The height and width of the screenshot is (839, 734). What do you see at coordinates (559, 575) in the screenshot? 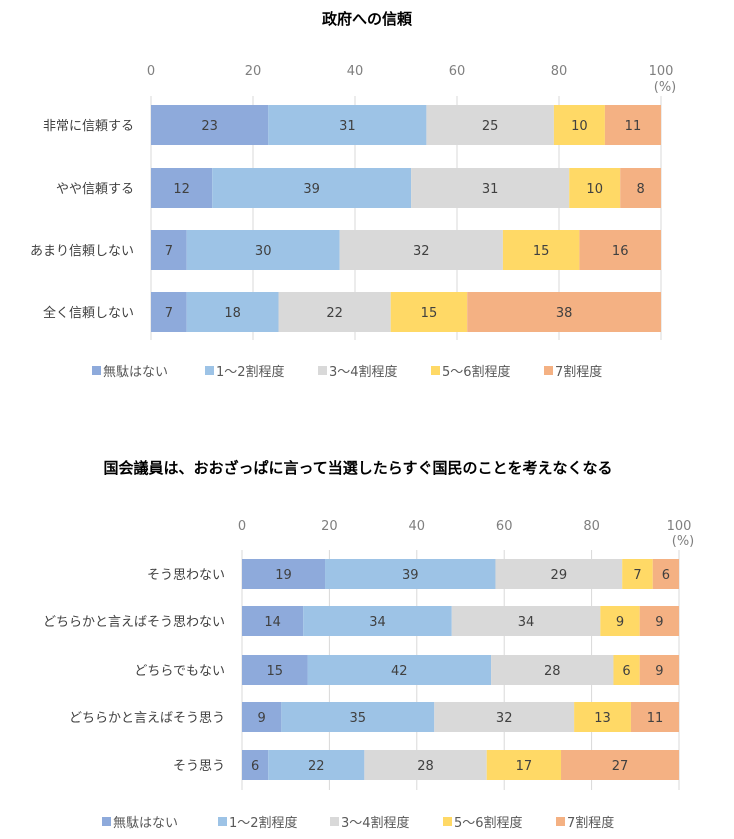
I see `data-label: 29` at bounding box center [559, 575].